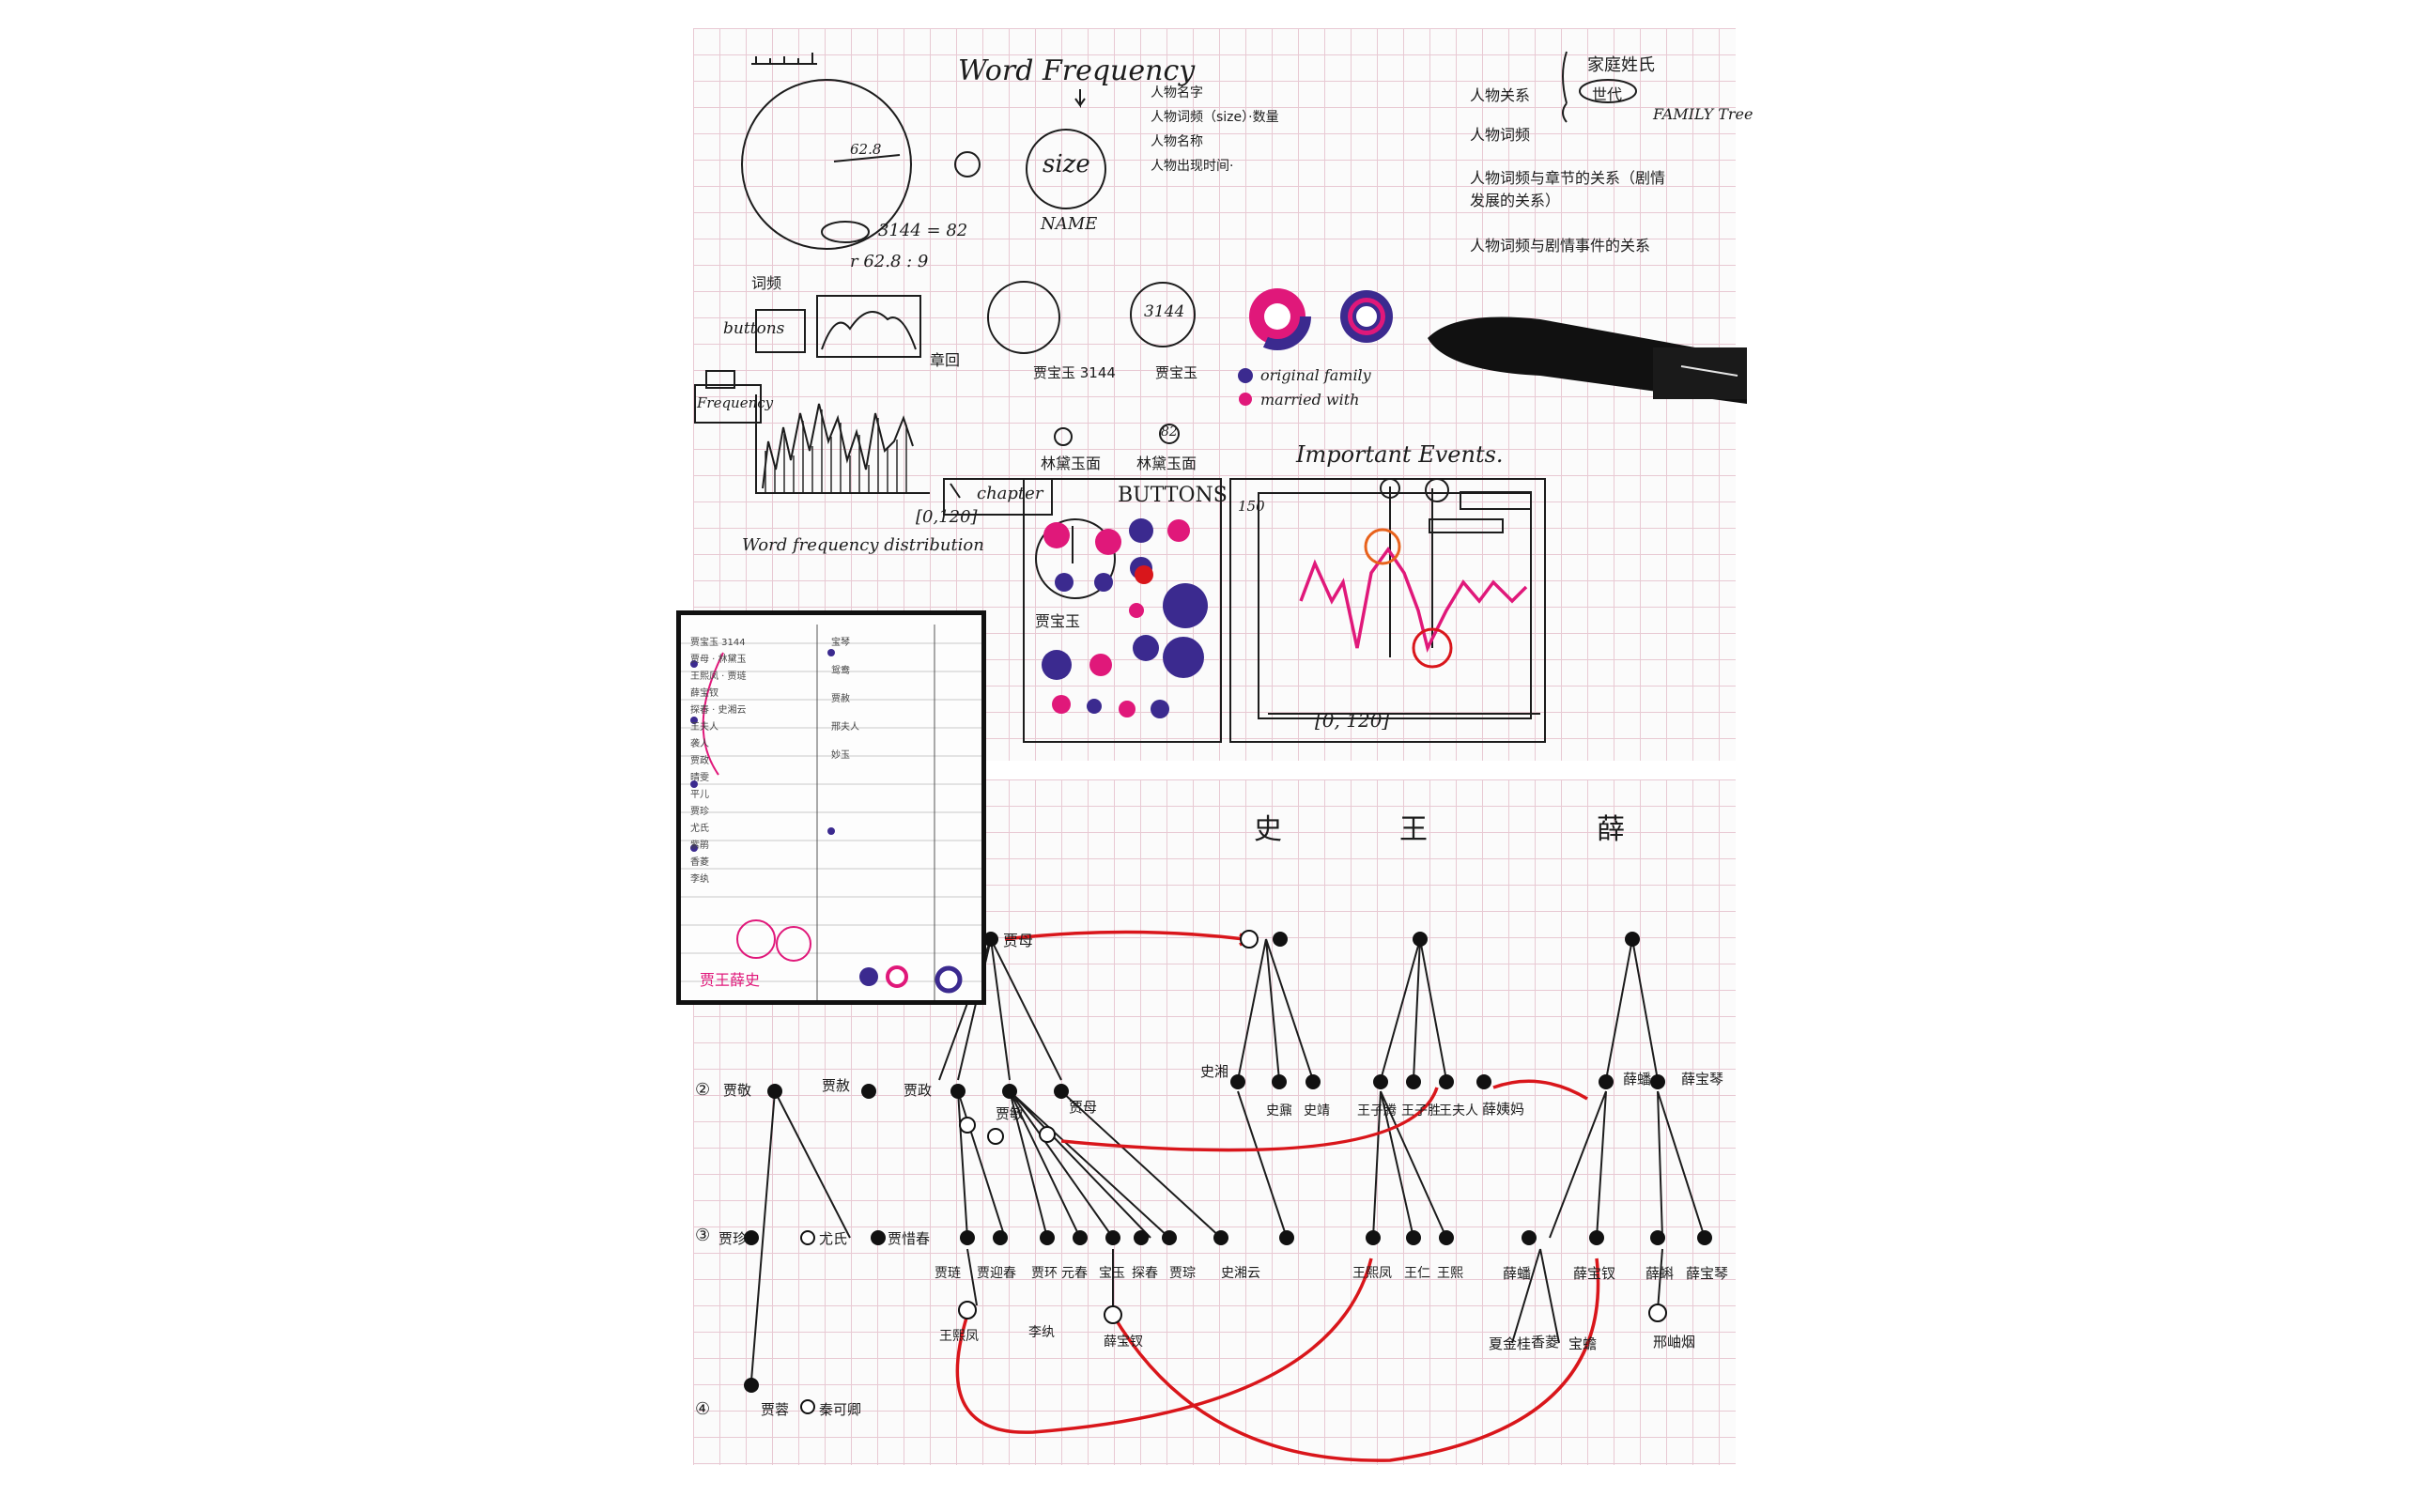 Image resolution: width=2410 pixels, height=1512 pixels. Describe the element at coordinates (767, 283) in the screenshot. I see `small-freq-label: 词频` at that location.